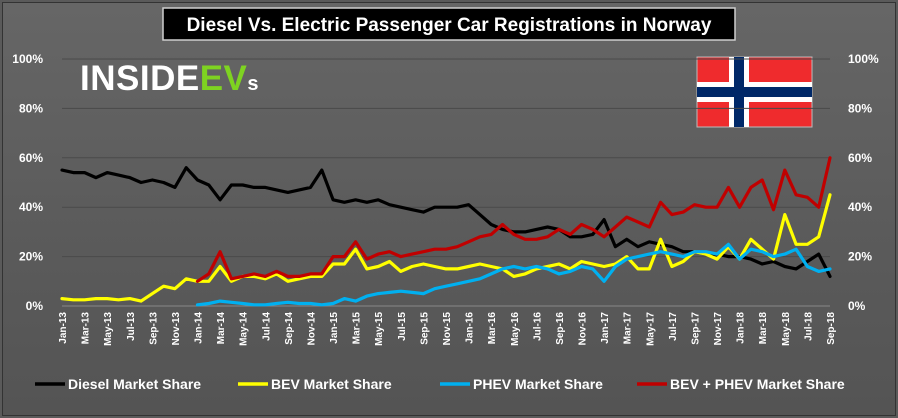 Image resolution: width=898 pixels, height=418 pixels. What do you see at coordinates (176, 329) in the screenshot?
I see `x-tick-label: Nov-13` at bounding box center [176, 329].